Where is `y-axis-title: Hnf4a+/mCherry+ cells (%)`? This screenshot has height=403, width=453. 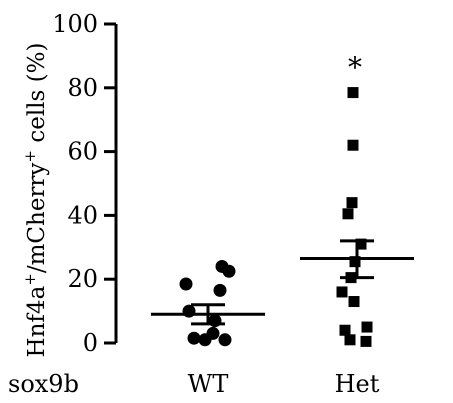 y-axis-title: Hnf4a+/mCherry+ cells (%) is located at coordinates (35, 200).